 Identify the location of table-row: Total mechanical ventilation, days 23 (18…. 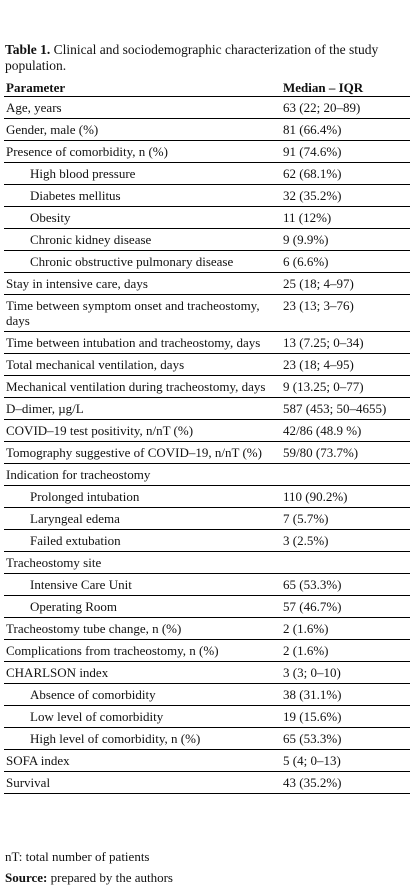
(207, 364).